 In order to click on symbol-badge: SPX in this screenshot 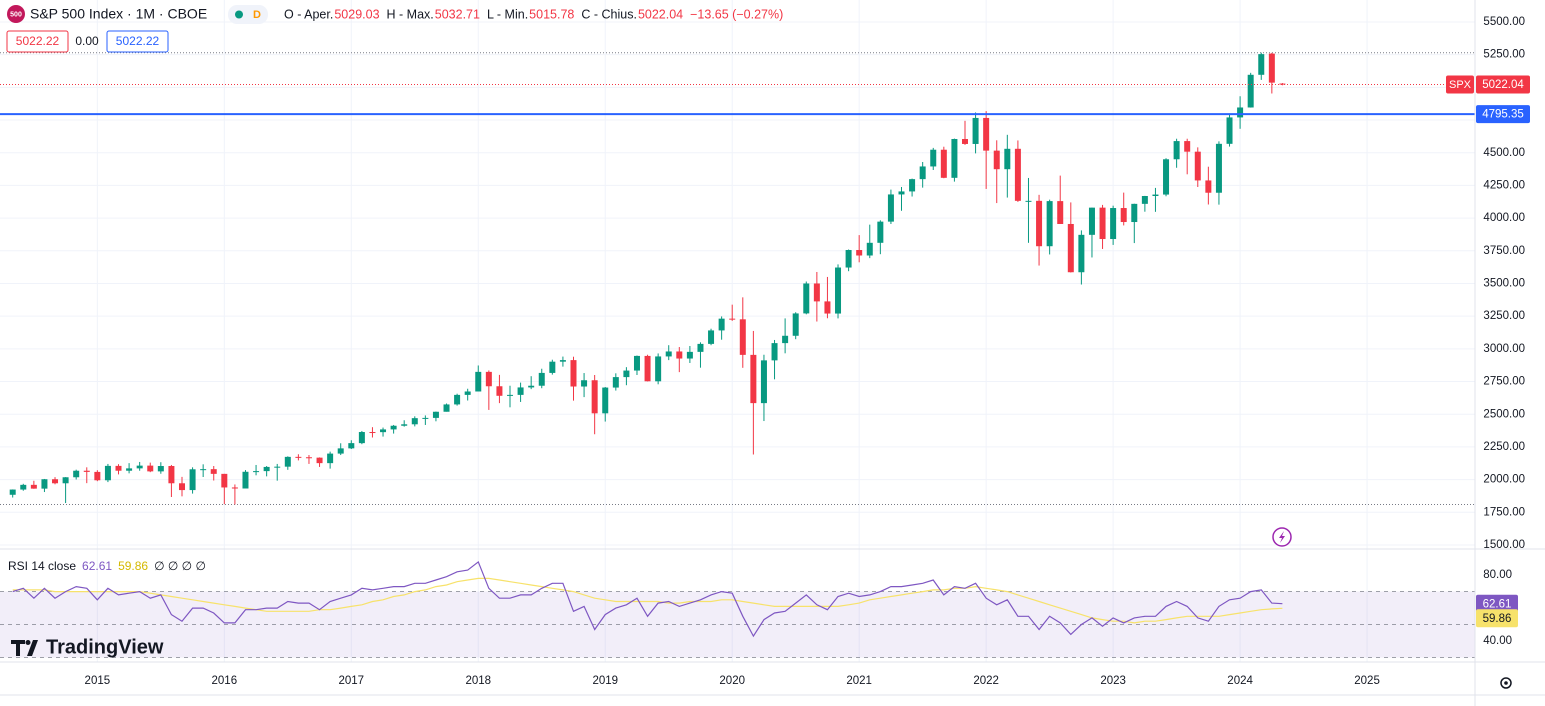, I will do `click(1460, 85)`.